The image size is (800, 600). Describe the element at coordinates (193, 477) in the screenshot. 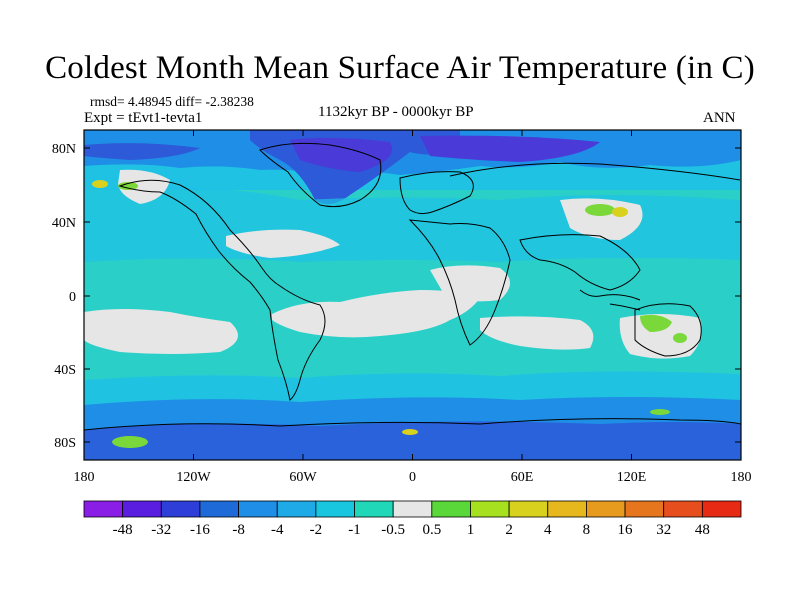

I see `lon-label: 120W` at that location.